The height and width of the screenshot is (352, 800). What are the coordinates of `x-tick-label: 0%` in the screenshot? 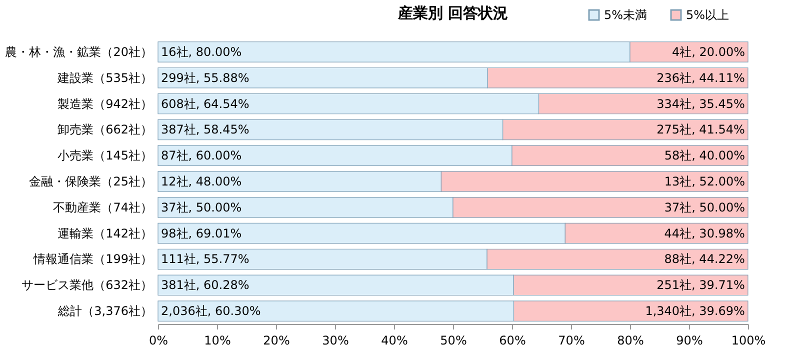 It's located at (158, 341).